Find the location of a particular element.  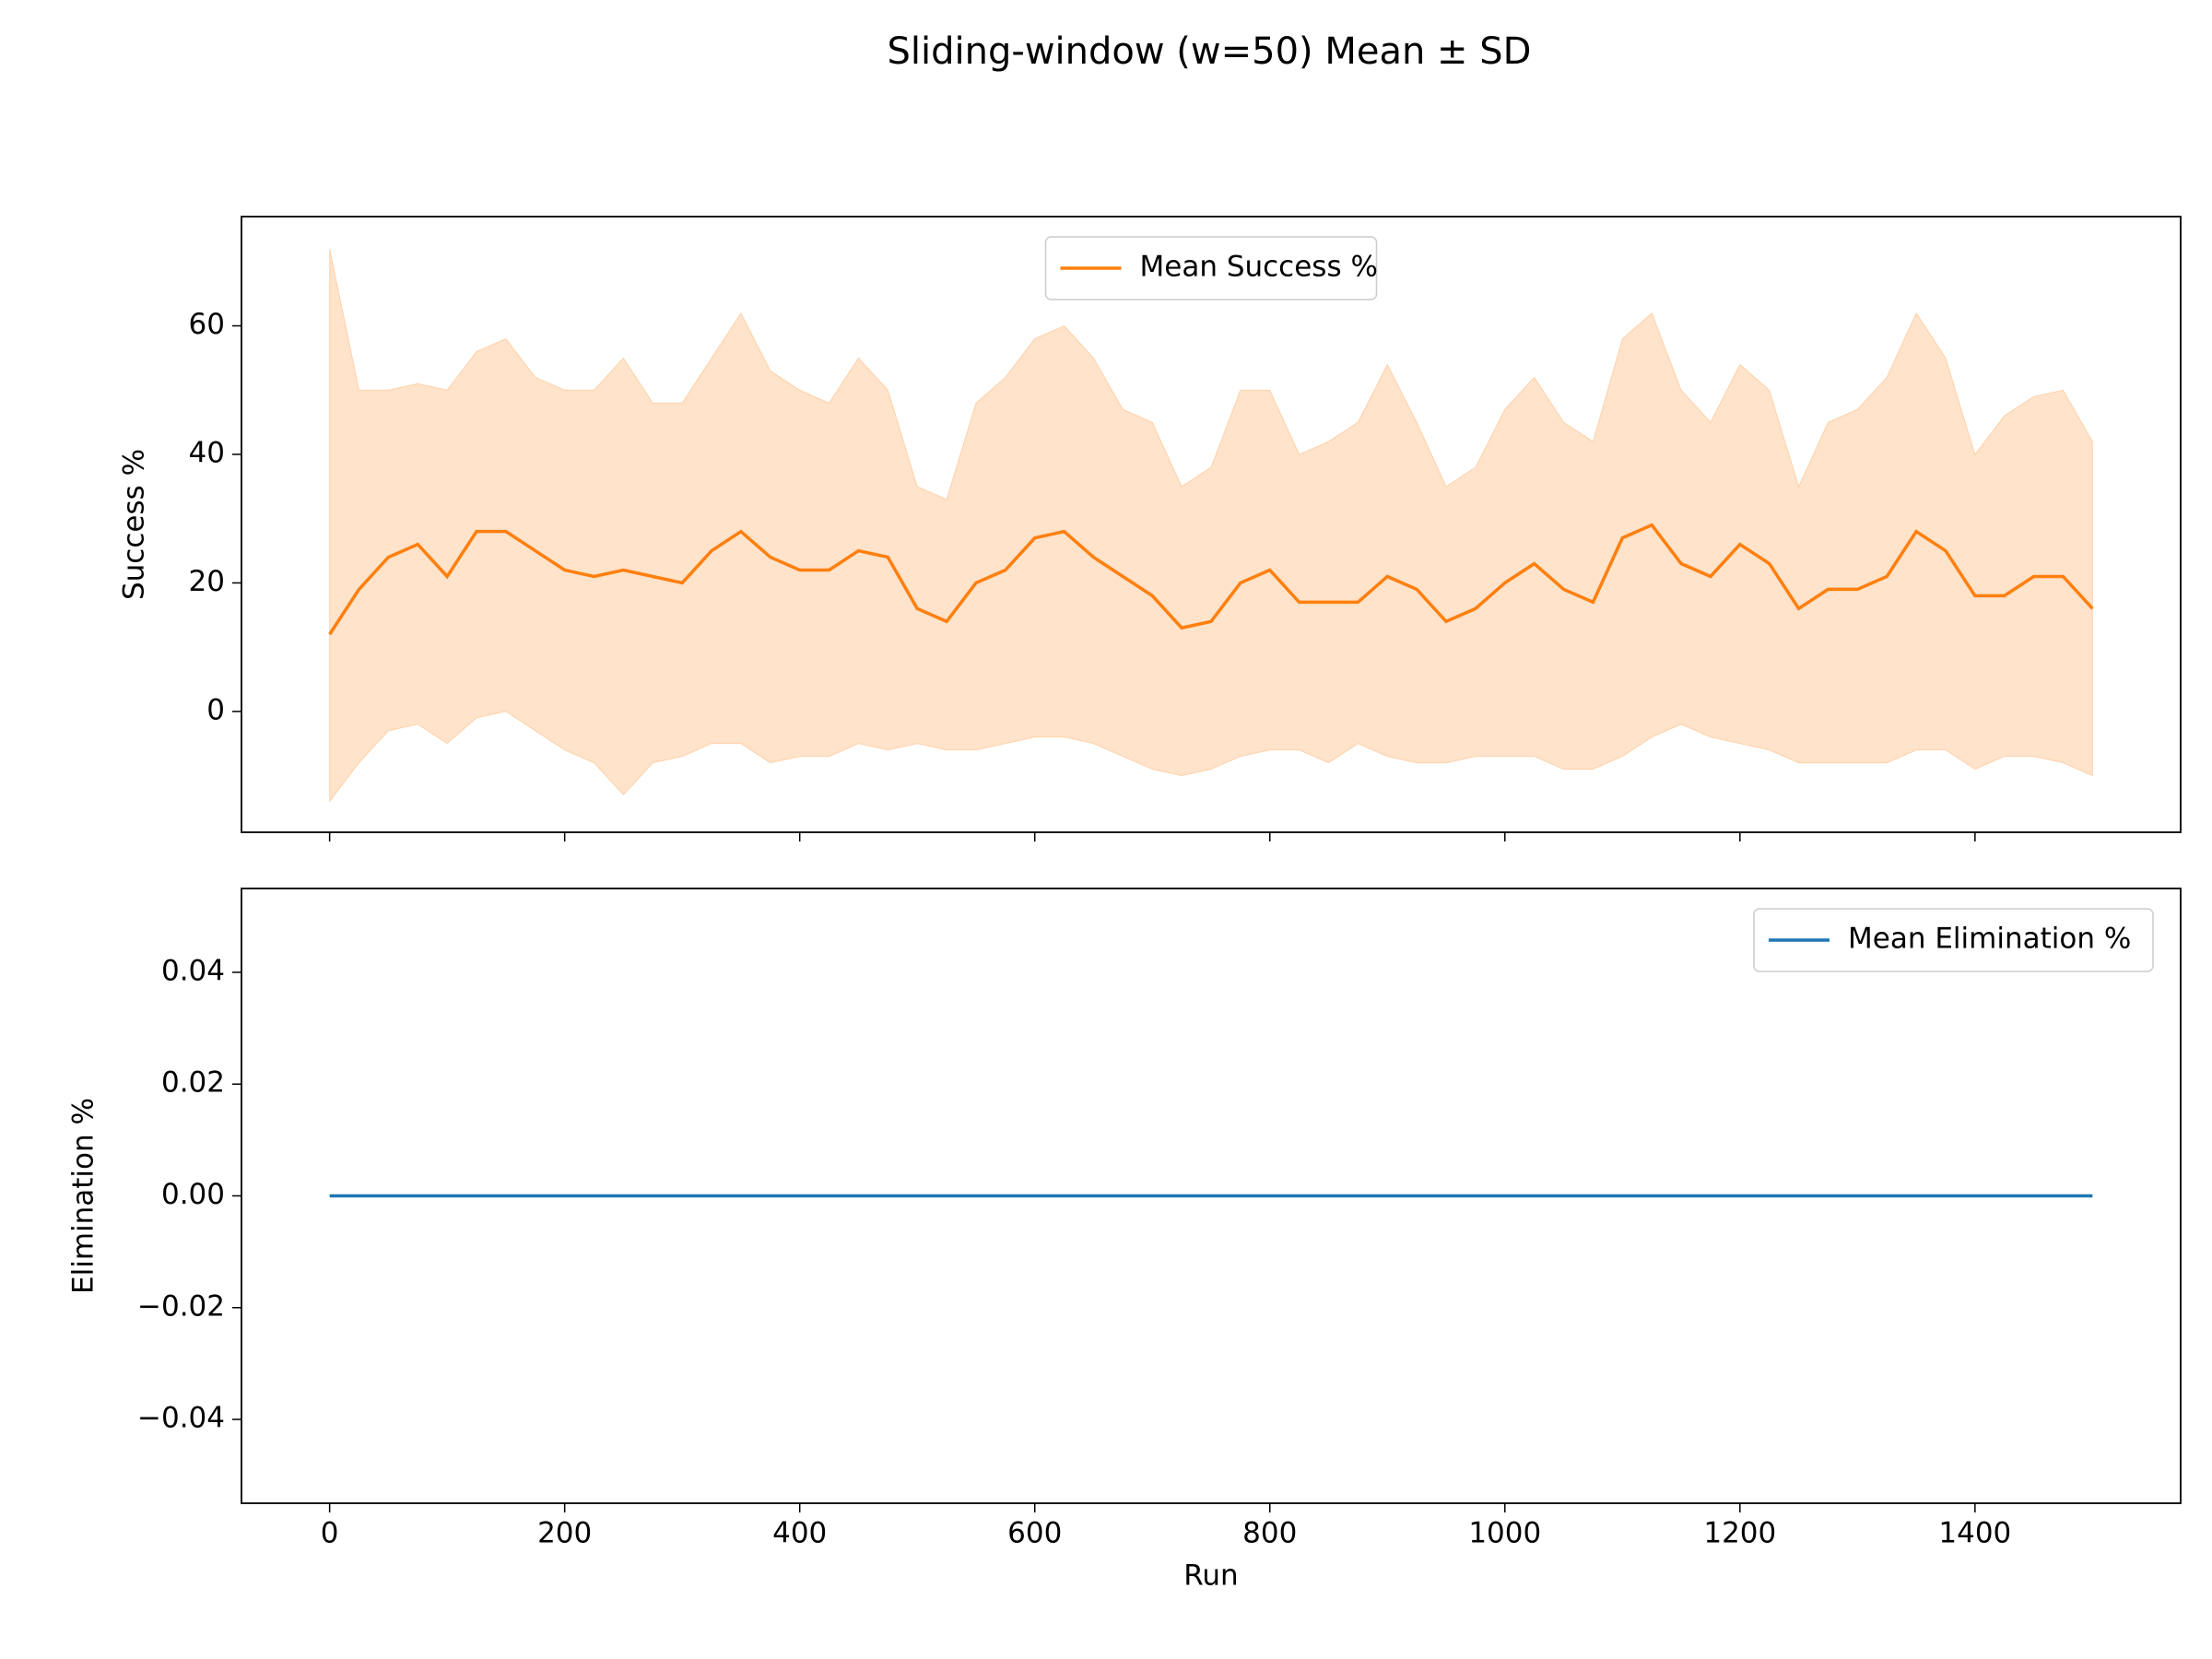

line is located at coordinates (1211, 579).